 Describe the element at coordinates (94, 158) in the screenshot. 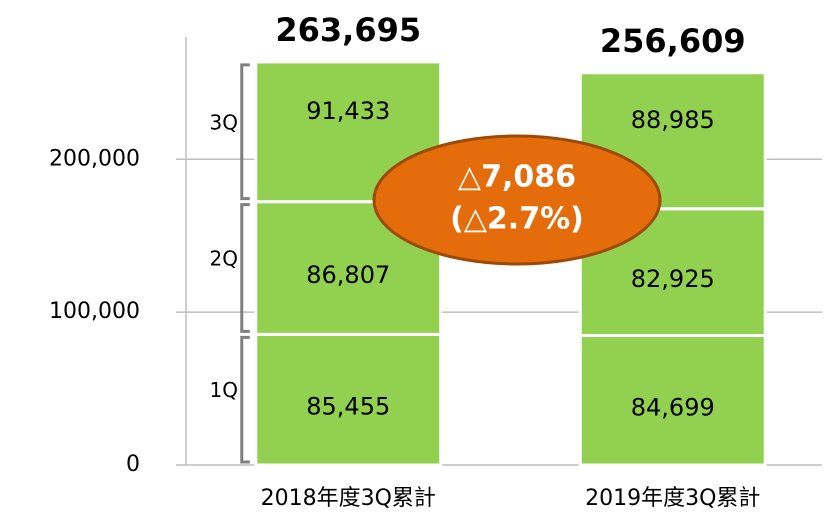

I see `y-tick-label: 200,000` at that location.